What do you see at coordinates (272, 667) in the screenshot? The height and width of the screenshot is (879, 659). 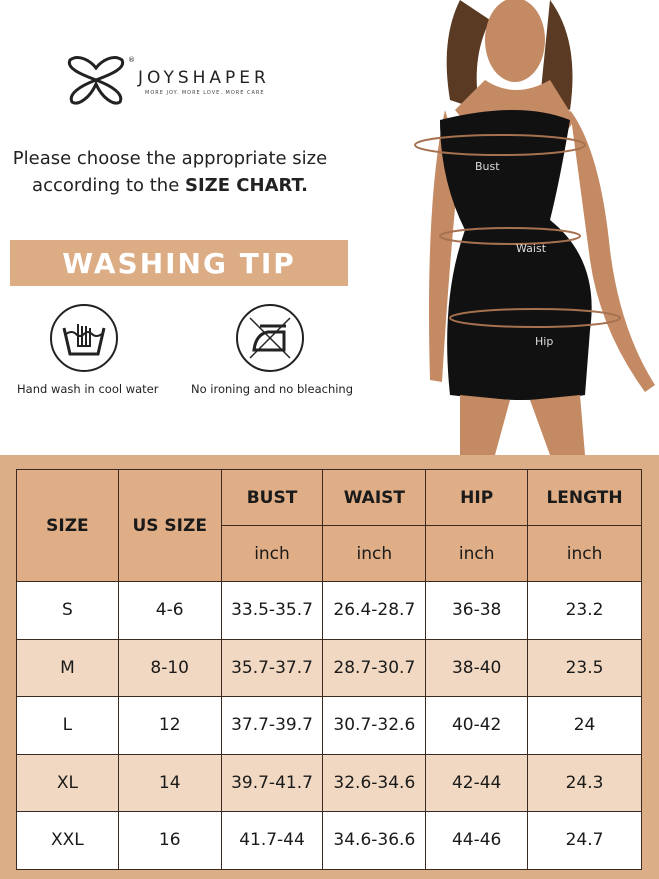 I see `table-cell: 35.7-37.7` at bounding box center [272, 667].